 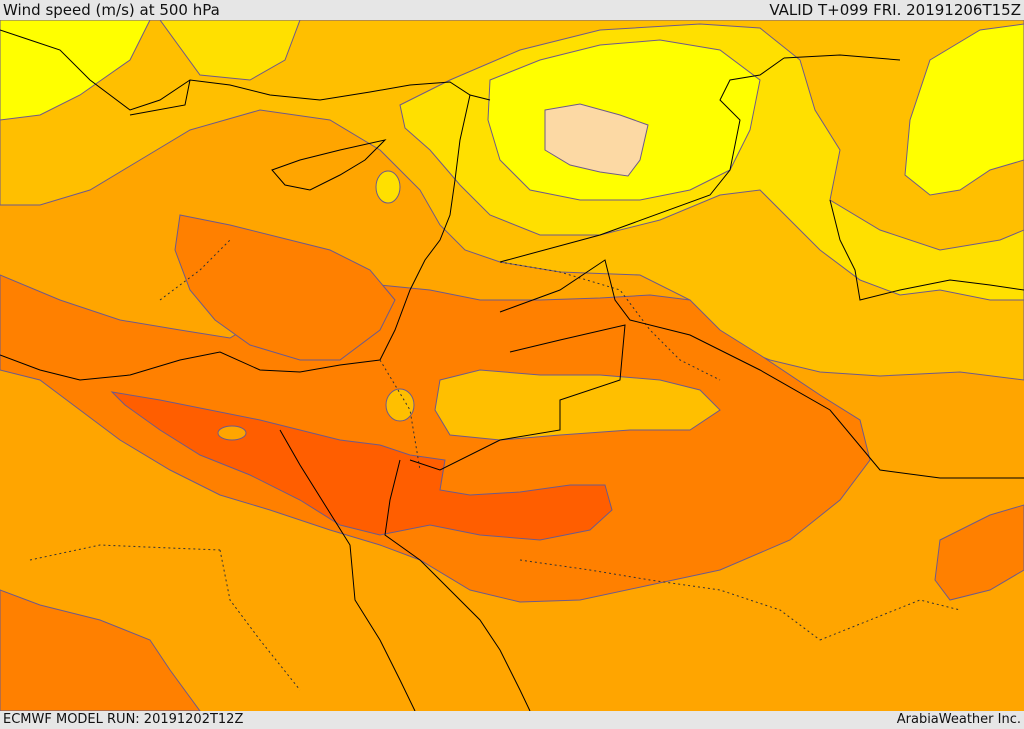 What do you see at coordinates (596, 140) in the screenshot?
I see `field-calm-core` at bounding box center [596, 140].